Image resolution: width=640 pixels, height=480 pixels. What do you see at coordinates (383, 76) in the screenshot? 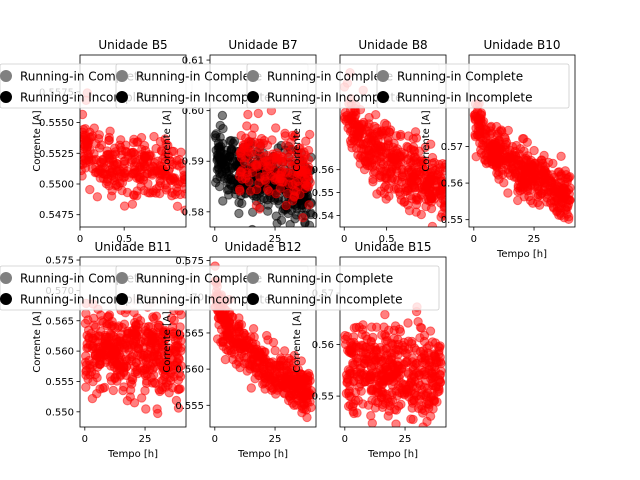
I see `legend-marker-complete` at bounding box center [383, 76].